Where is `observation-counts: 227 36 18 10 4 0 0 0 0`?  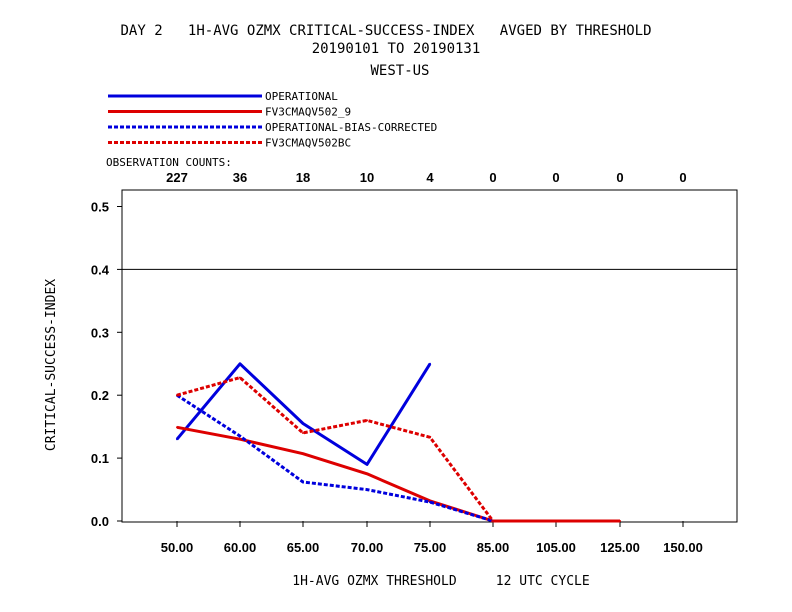
observation-counts: 227 36 18 10 4 0 0 0 0 is located at coordinates (426, 177).